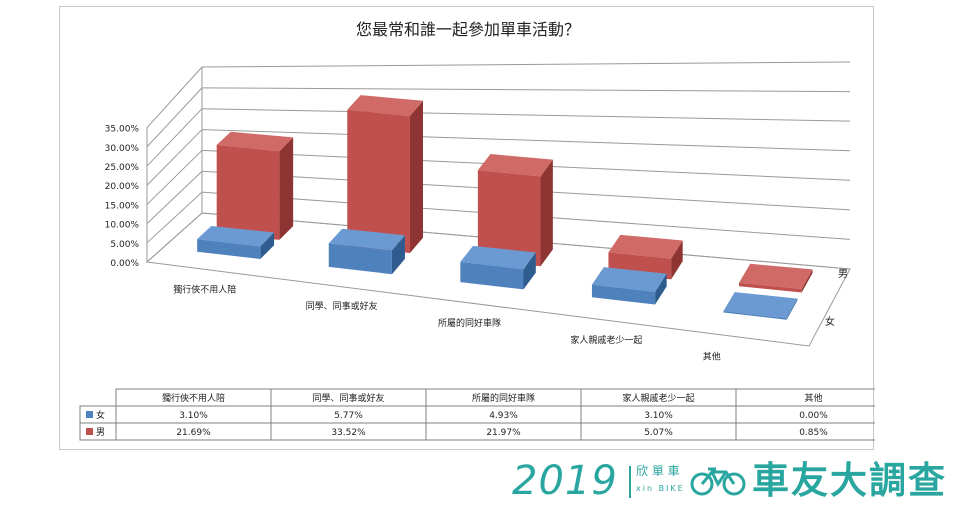 The width and height of the screenshot is (959, 510). Describe the element at coordinates (124, 264) in the screenshot. I see `y-tick-label: 0.00%` at that location.